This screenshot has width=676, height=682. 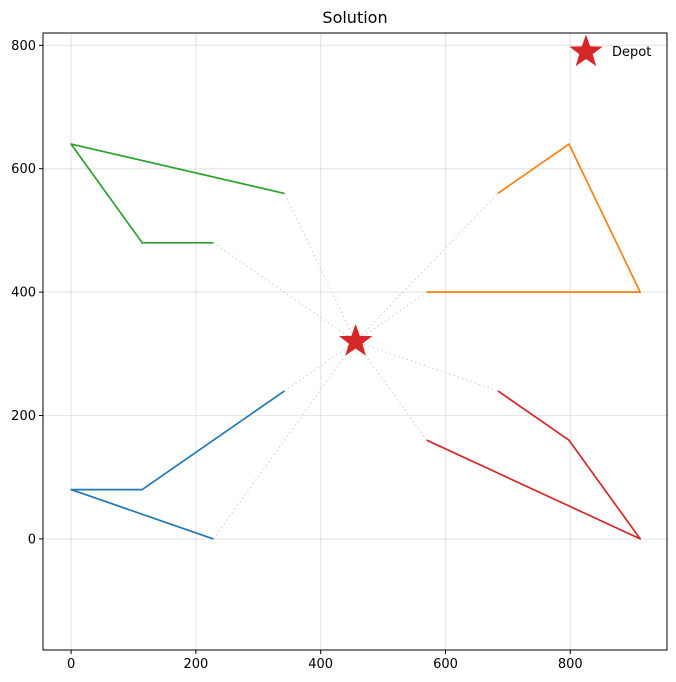 I want to click on route-1-line, so click(x=177, y=465).